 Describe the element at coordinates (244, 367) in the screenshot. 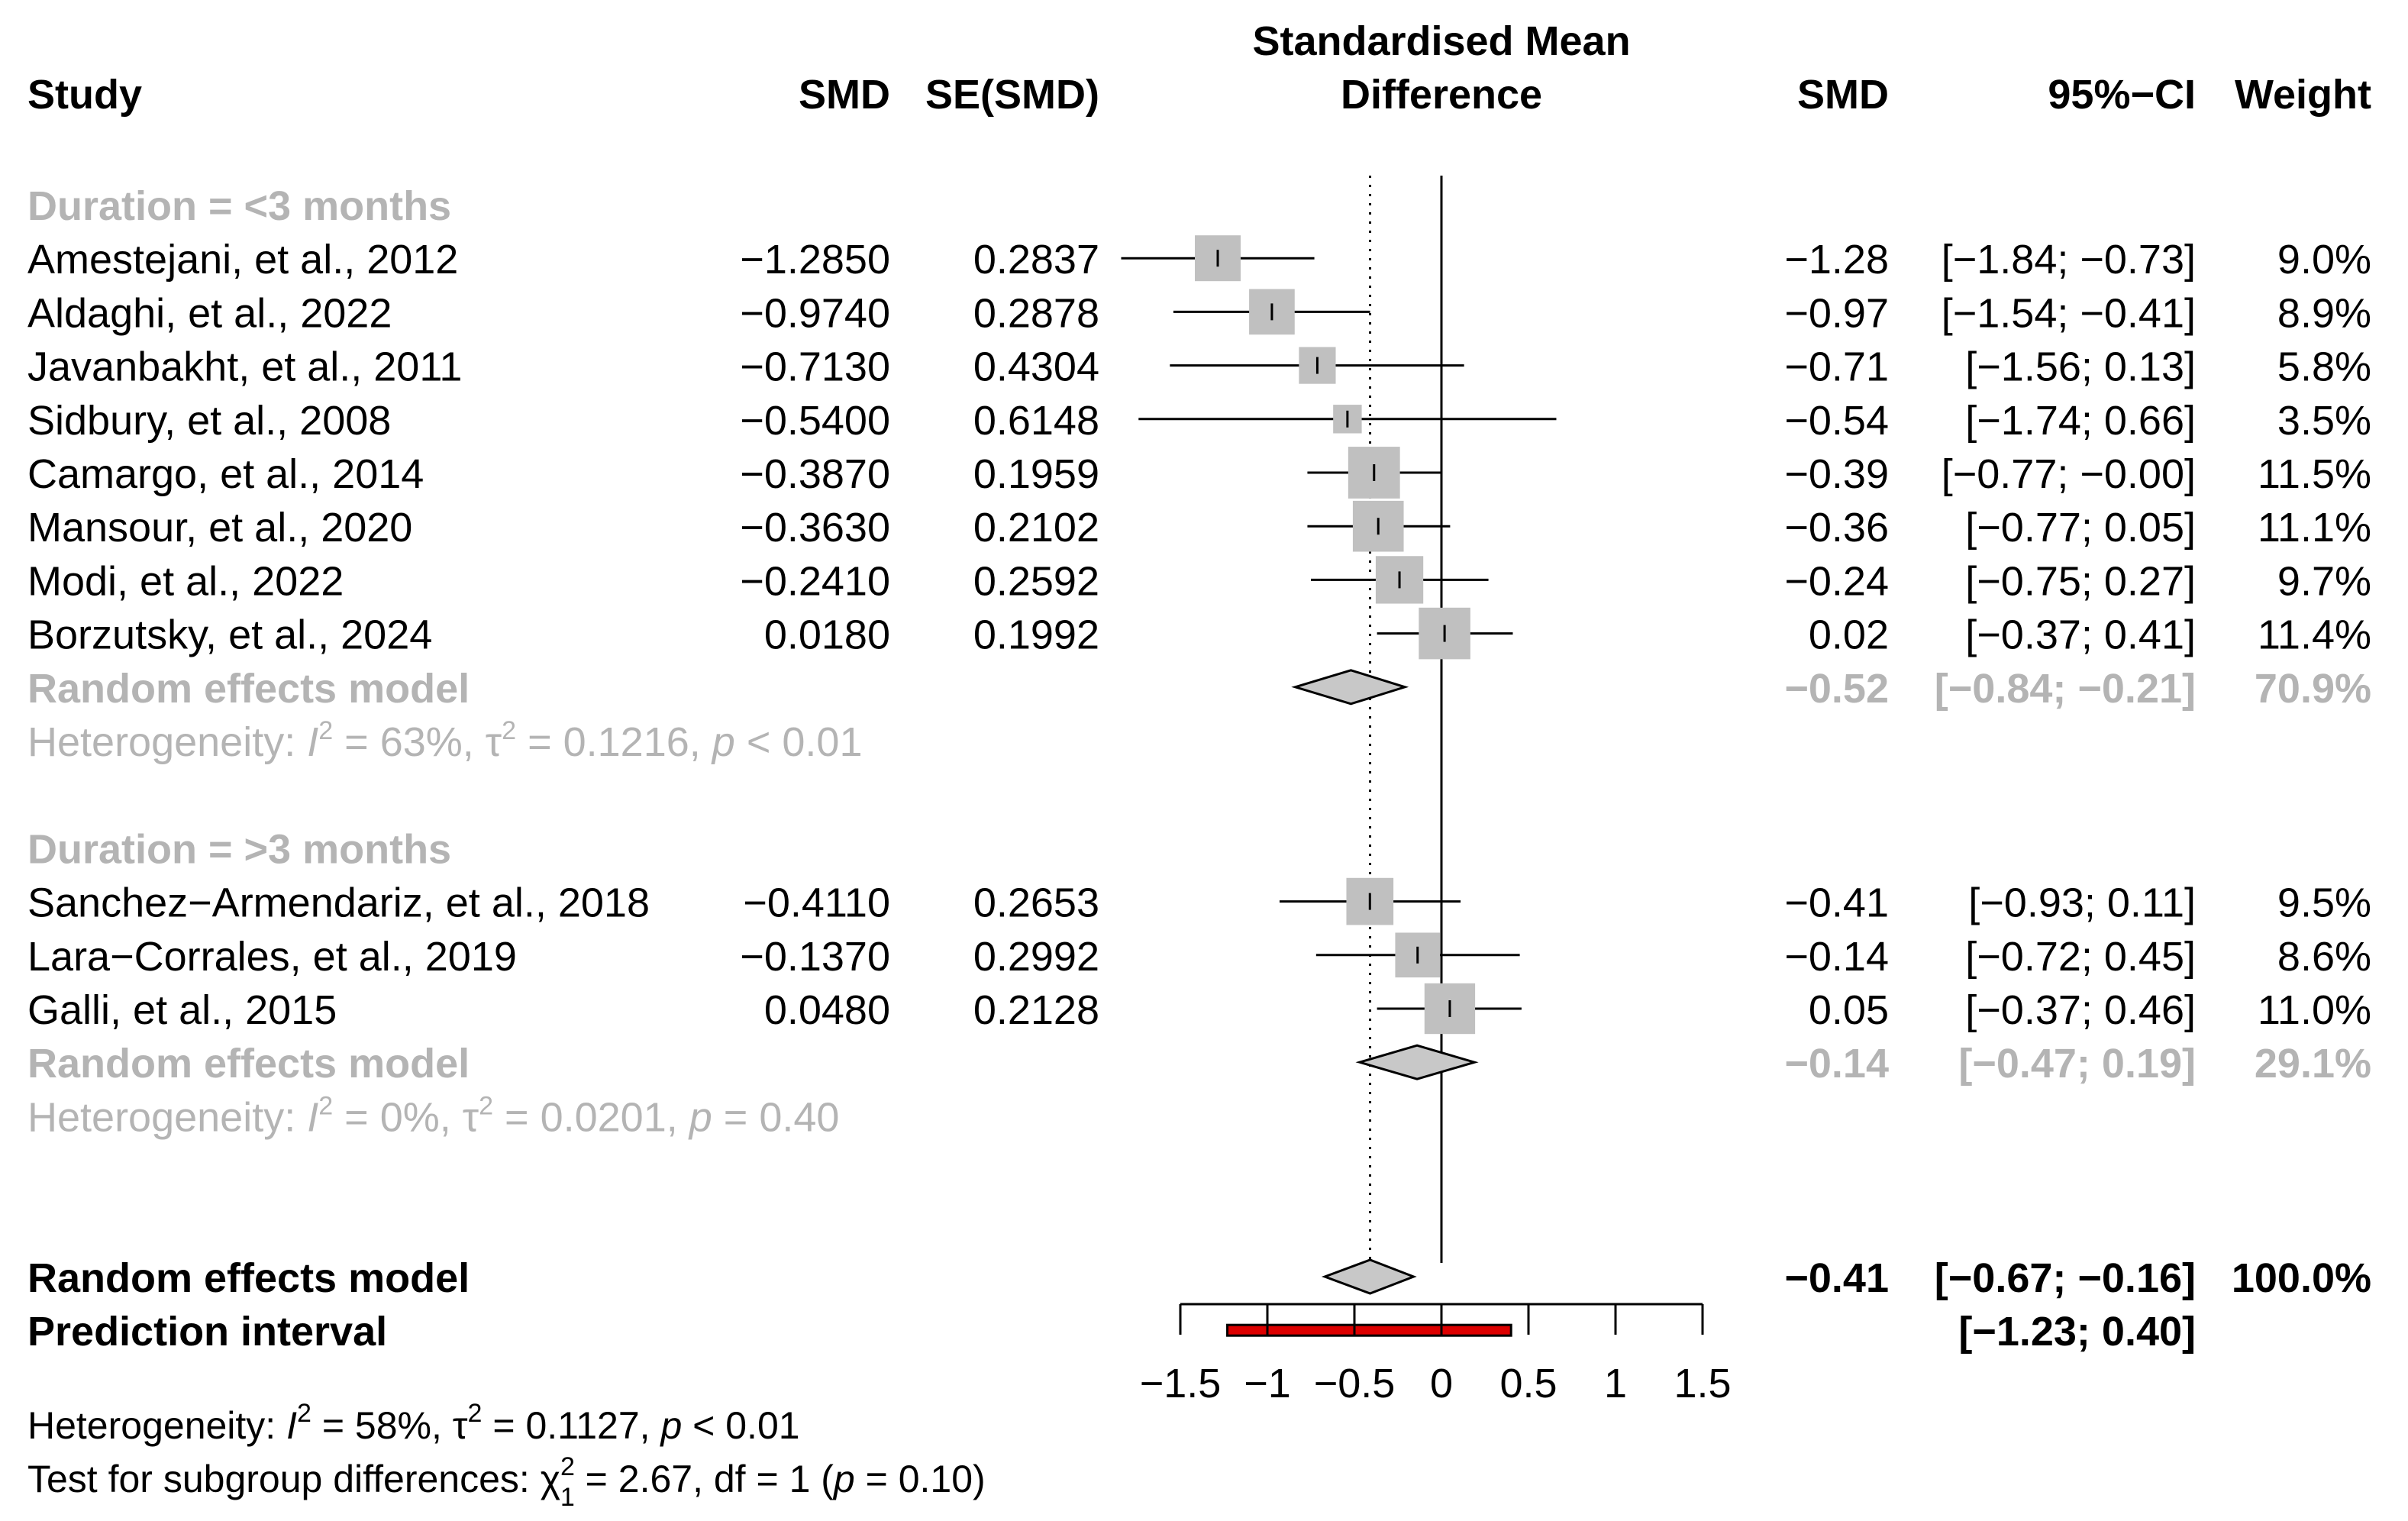

I see `study-label: Javanbakht, et al., 2011` at that location.